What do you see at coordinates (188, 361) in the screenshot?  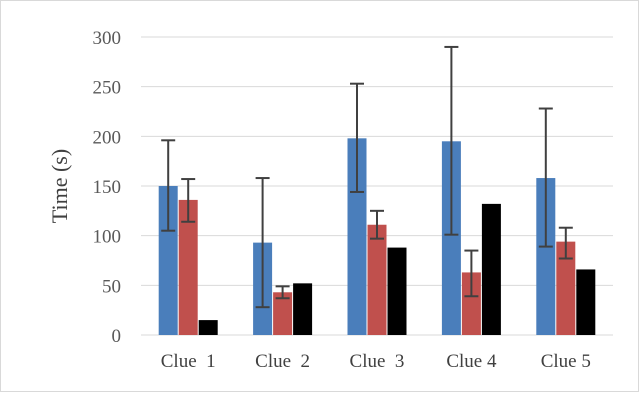 I see `category-label: Clue 1` at bounding box center [188, 361].